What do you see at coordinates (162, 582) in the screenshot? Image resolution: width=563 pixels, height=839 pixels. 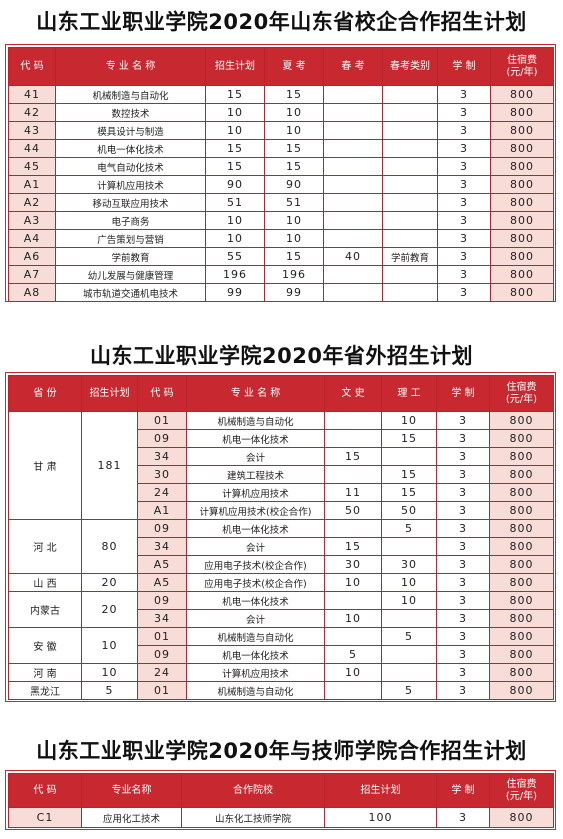 I see `table-cell: A5` at bounding box center [162, 582].